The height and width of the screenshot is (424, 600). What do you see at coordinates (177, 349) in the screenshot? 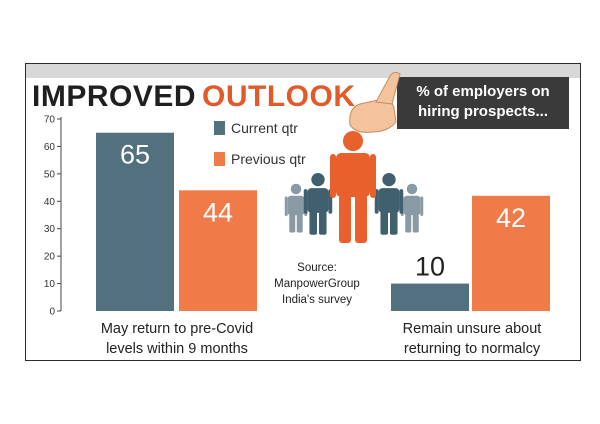
I see `category-label: levels within 9 months` at bounding box center [177, 349].